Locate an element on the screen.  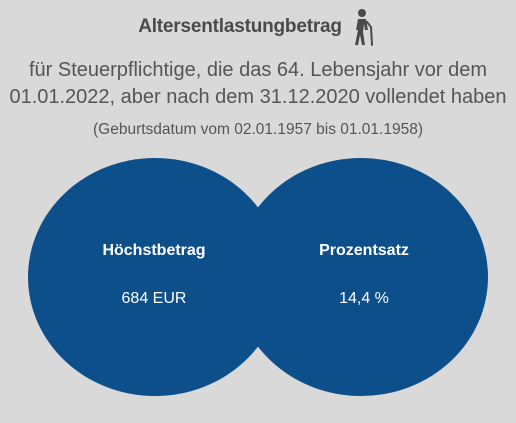
elderly-person-icon is located at coordinates (363, 27).